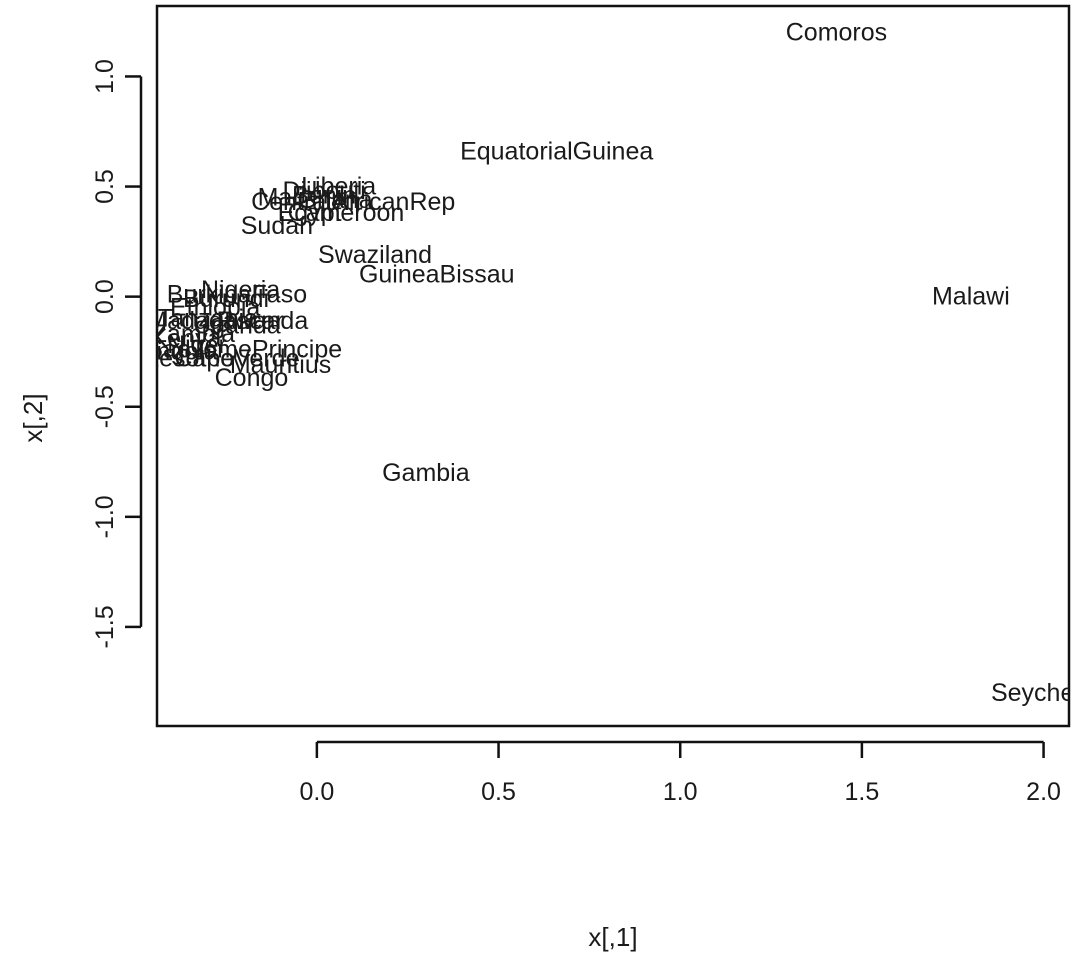 The height and width of the screenshot is (962, 1071). I want to click on point-label: Malawi, so click(971, 297).